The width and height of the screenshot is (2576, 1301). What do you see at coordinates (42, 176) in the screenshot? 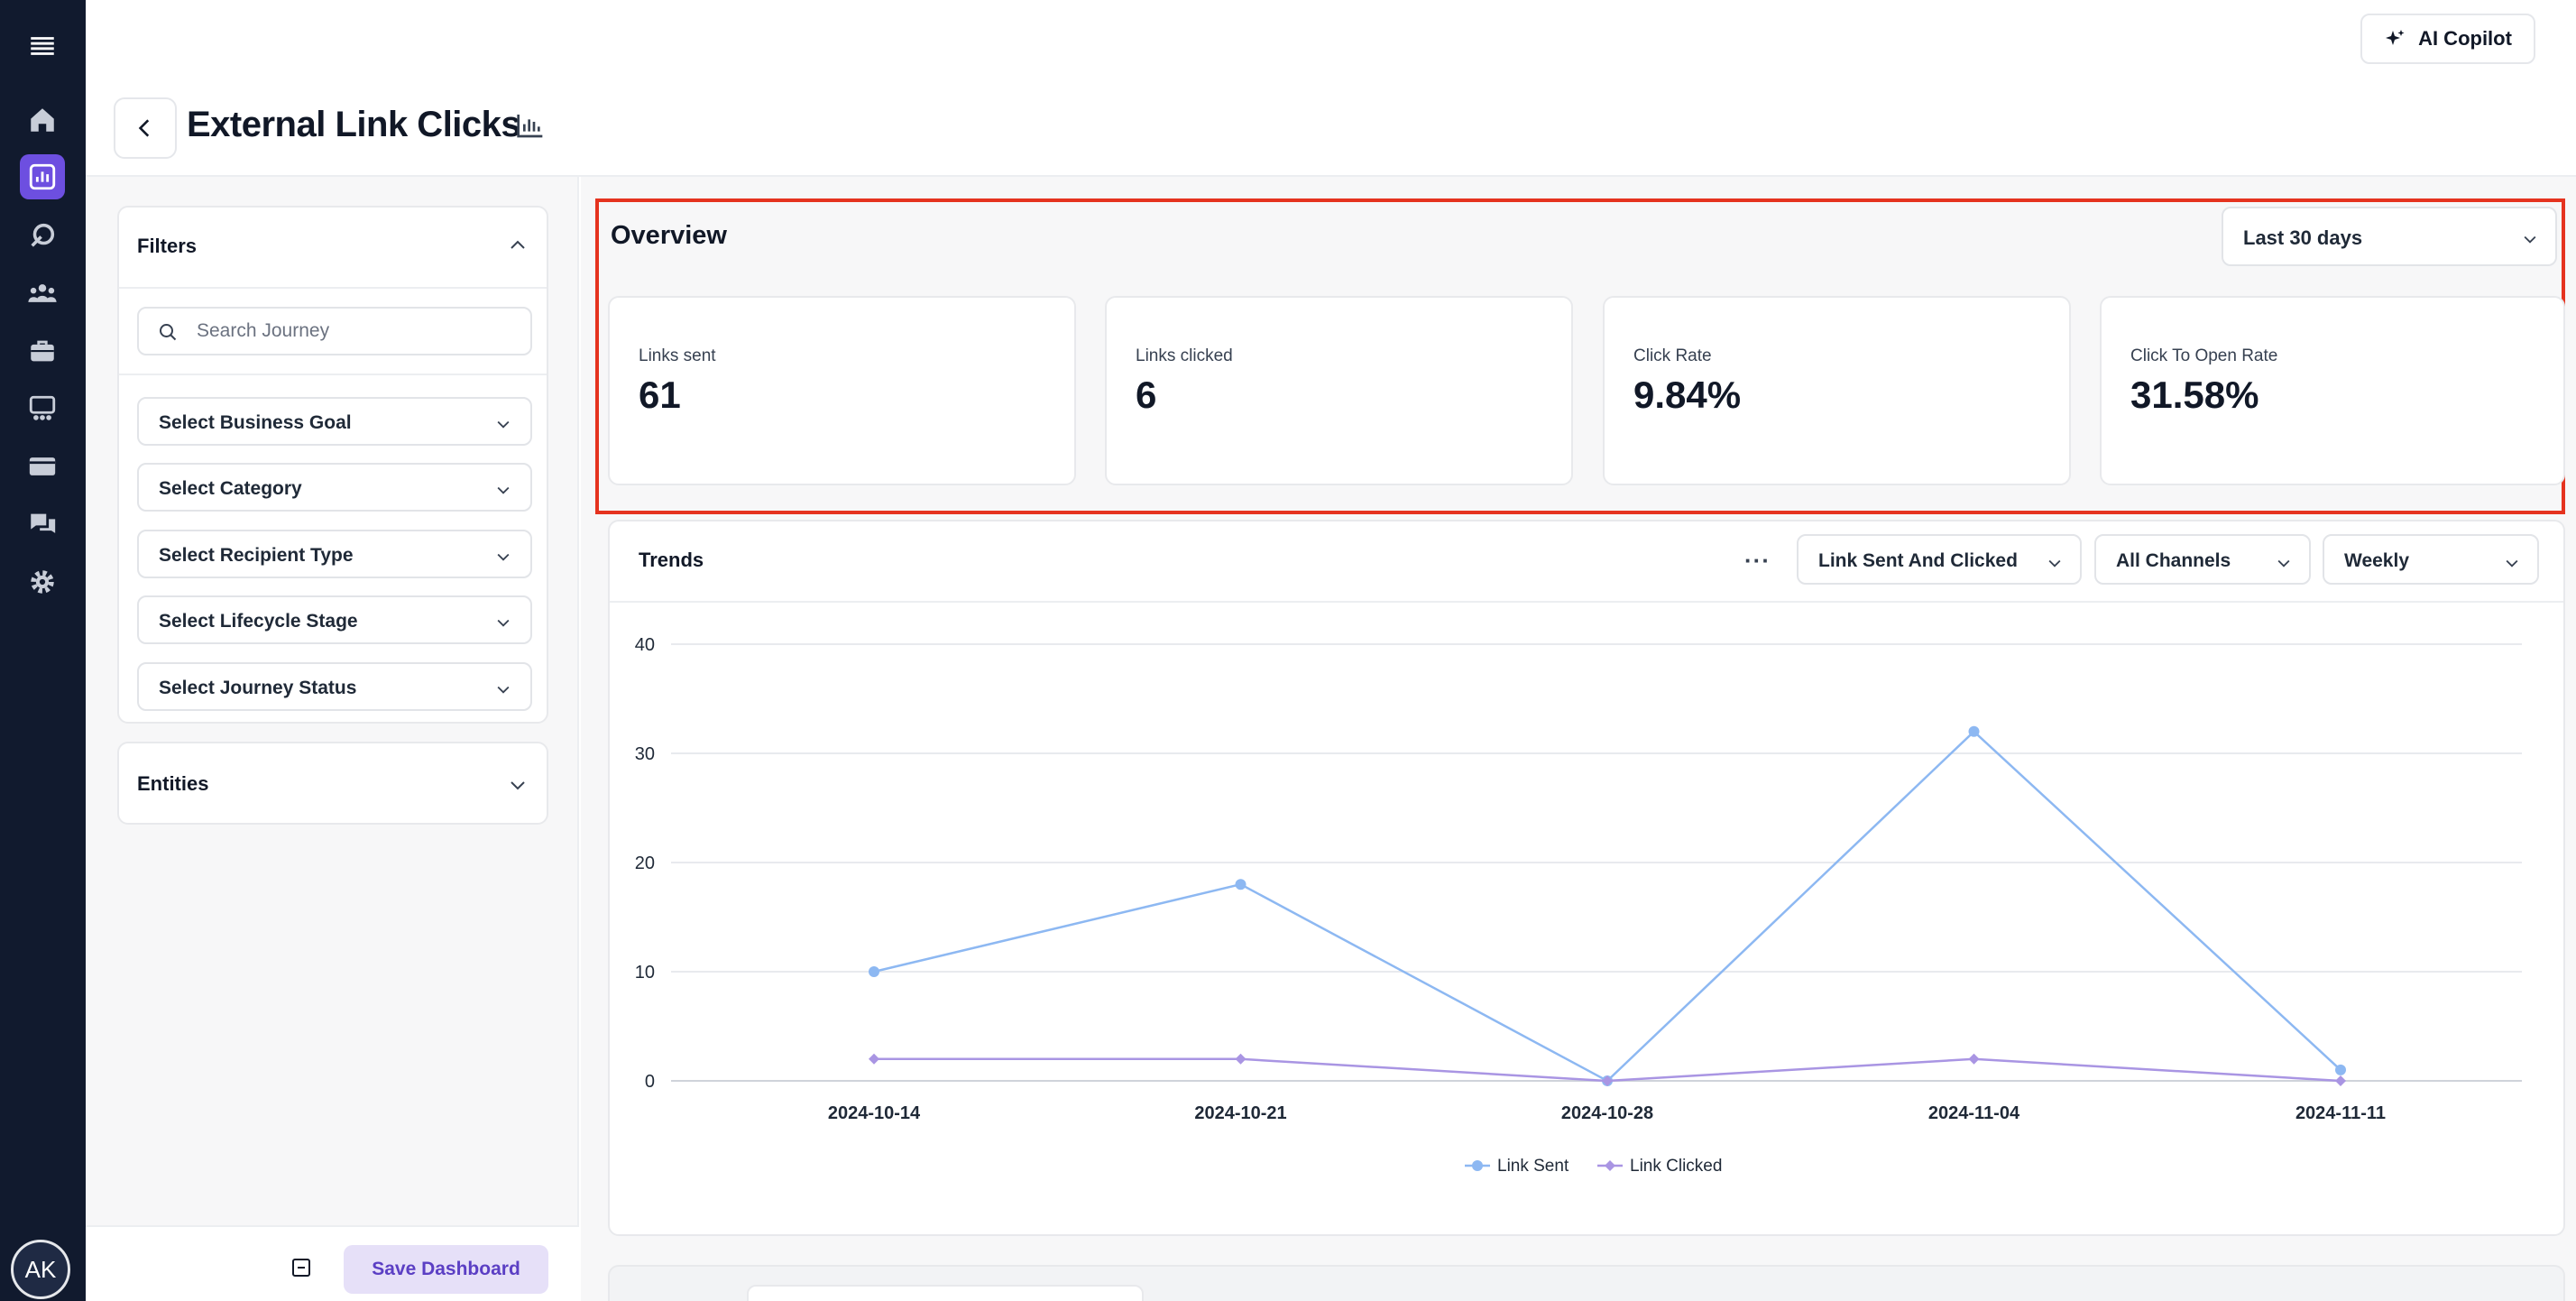
I see `analytics-icon` at bounding box center [42, 176].